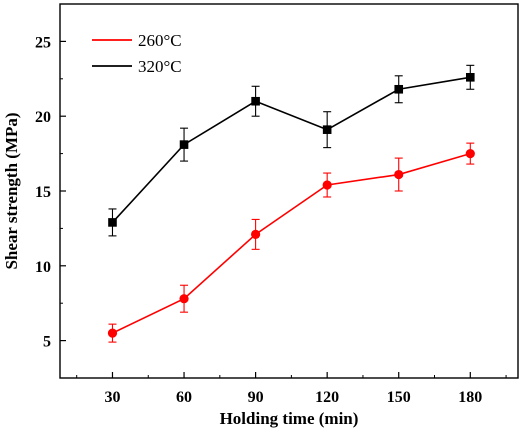 The height and width of the screenshot is (431, 526). Describe the element at coordinates (137, 66) in the screenshot. I see `legend-item: 320°C` at that location.